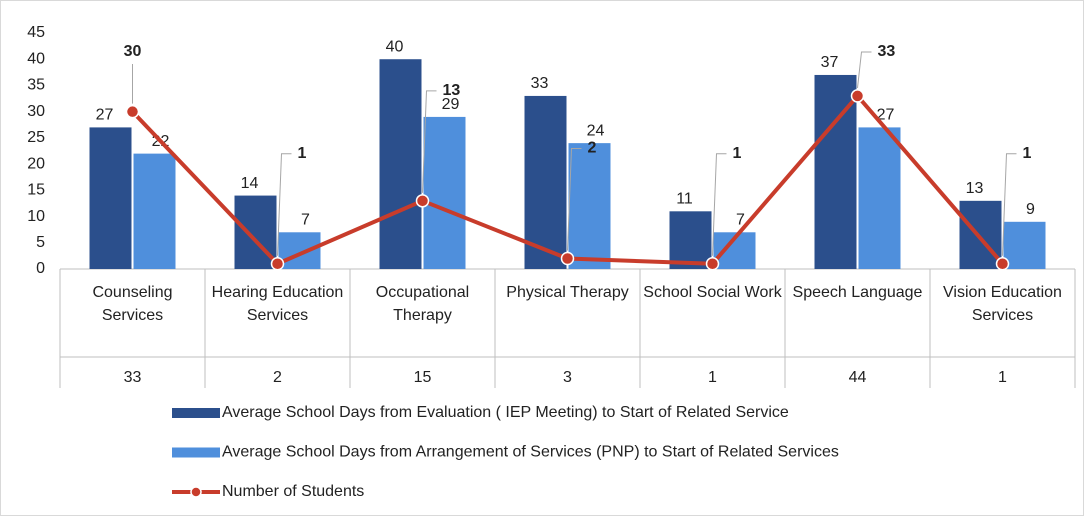  I want to click on x-tick-label: Speech Language, so click(858, 292).